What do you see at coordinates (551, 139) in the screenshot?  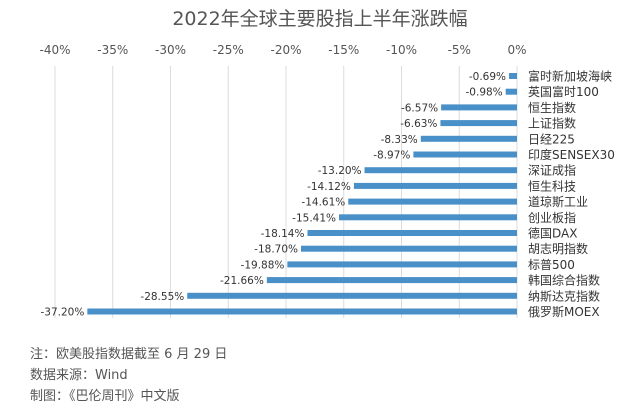 I see `category-label: 日经225` at bounding box center [551, 139].